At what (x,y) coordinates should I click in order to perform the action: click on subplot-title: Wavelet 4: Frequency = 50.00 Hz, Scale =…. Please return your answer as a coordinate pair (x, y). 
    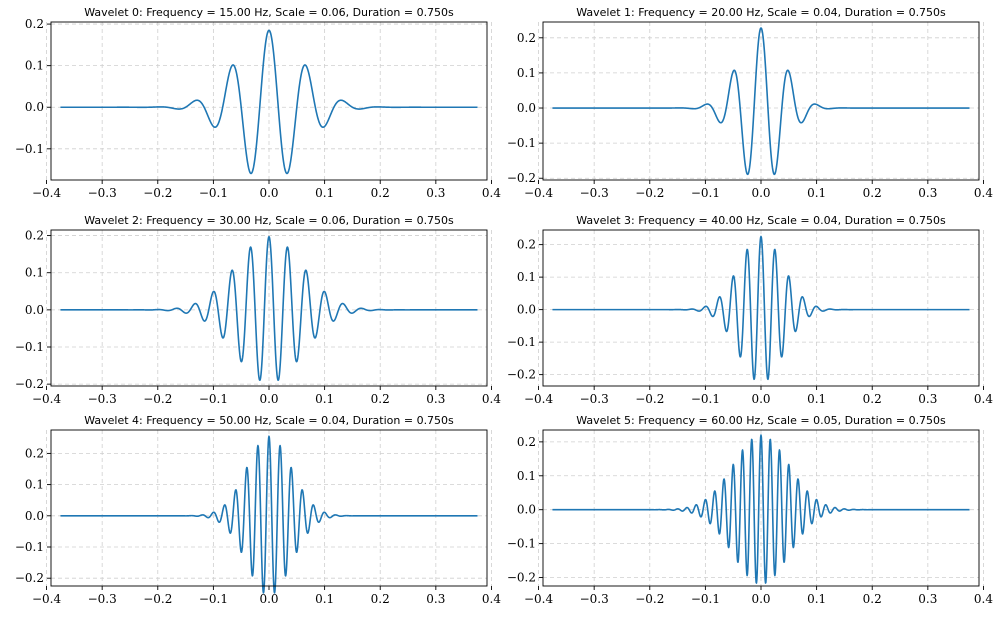
    Looking at the image, I should click on (269, 420).